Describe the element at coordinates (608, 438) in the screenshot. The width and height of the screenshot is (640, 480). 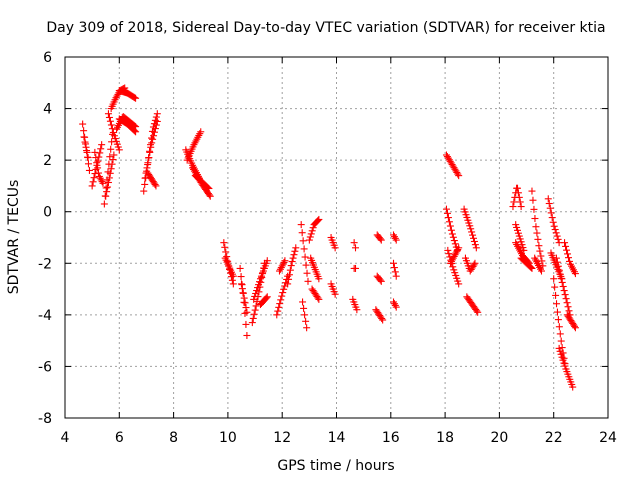
I see `x-tick-label: 24` at that location.